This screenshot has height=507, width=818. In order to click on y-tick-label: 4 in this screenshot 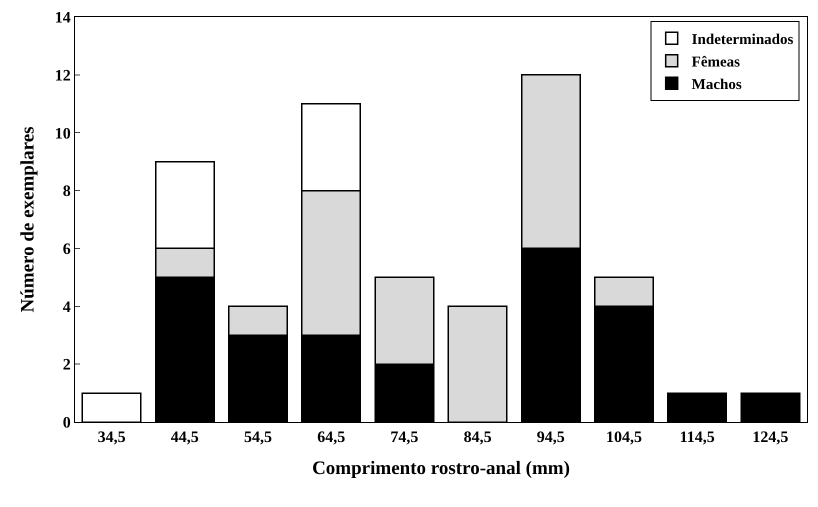, I will do `click(66, 307)`.